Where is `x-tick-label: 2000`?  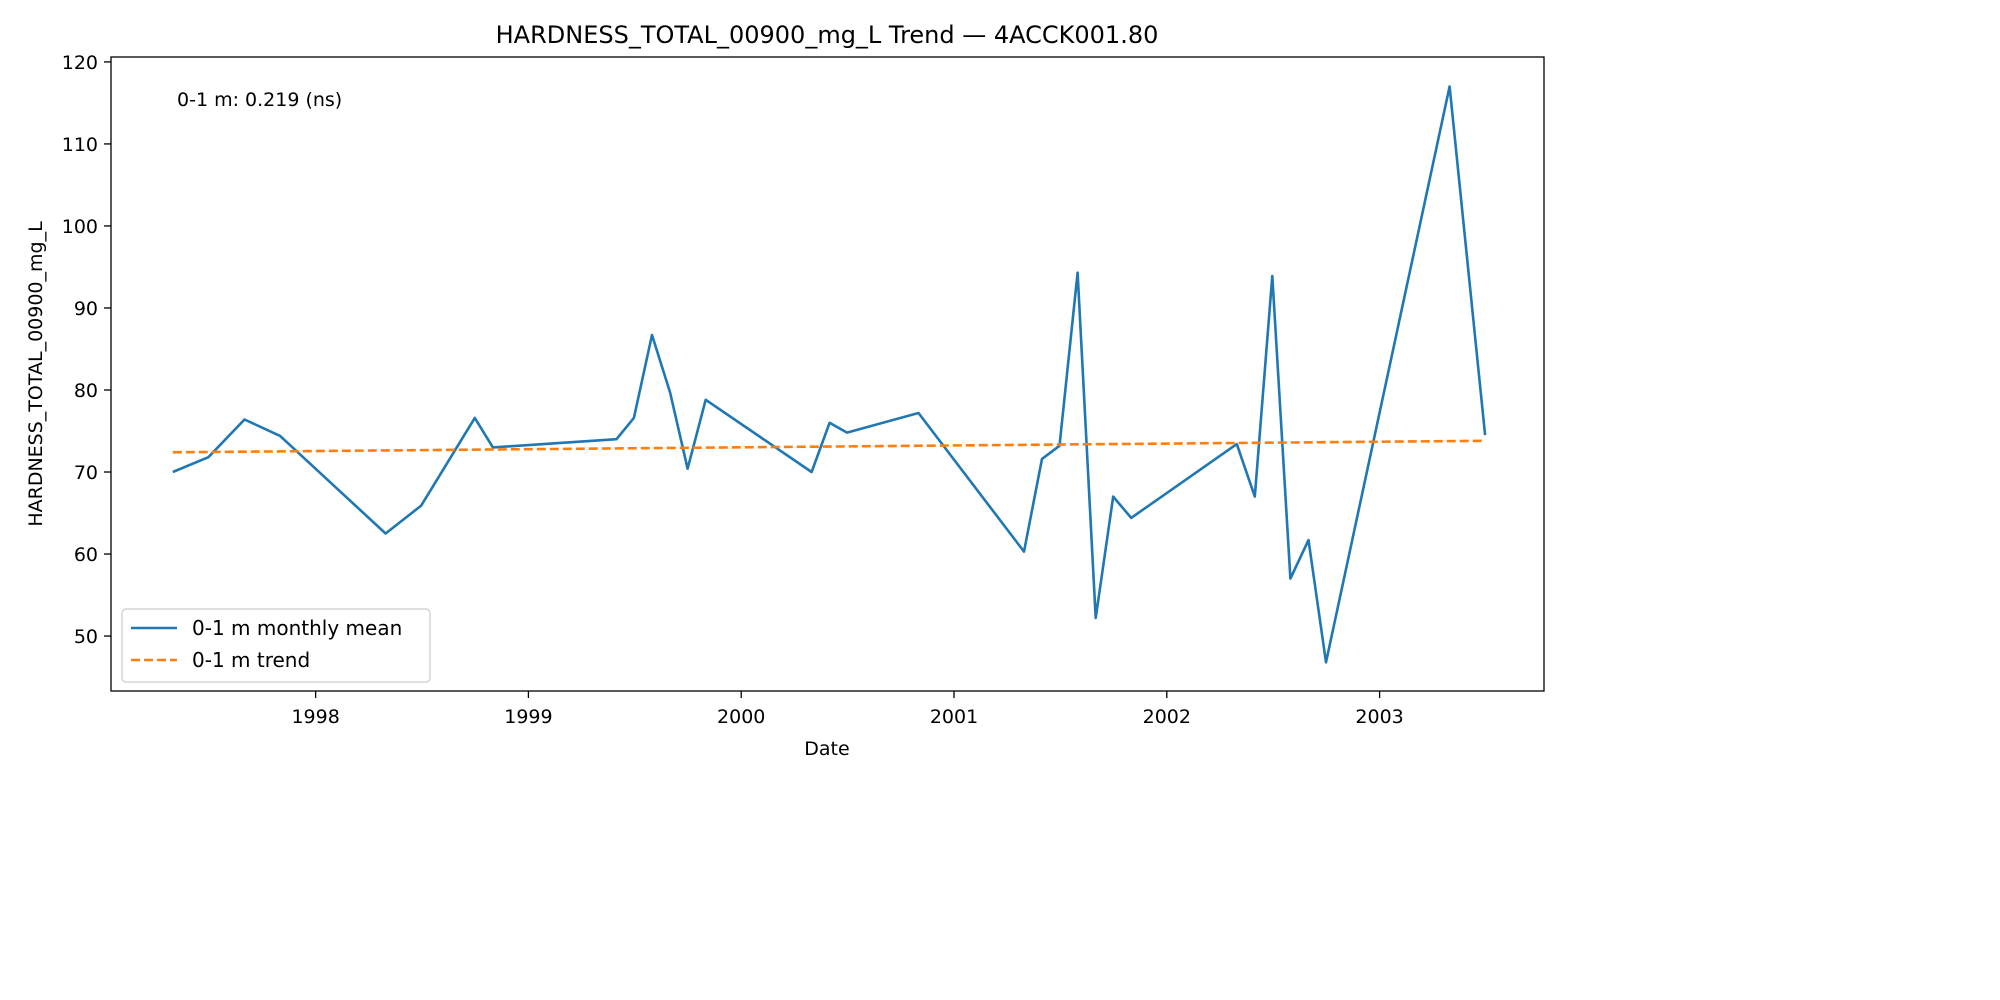
x-tick-label: 2000 is located at coordinates (741, 717).